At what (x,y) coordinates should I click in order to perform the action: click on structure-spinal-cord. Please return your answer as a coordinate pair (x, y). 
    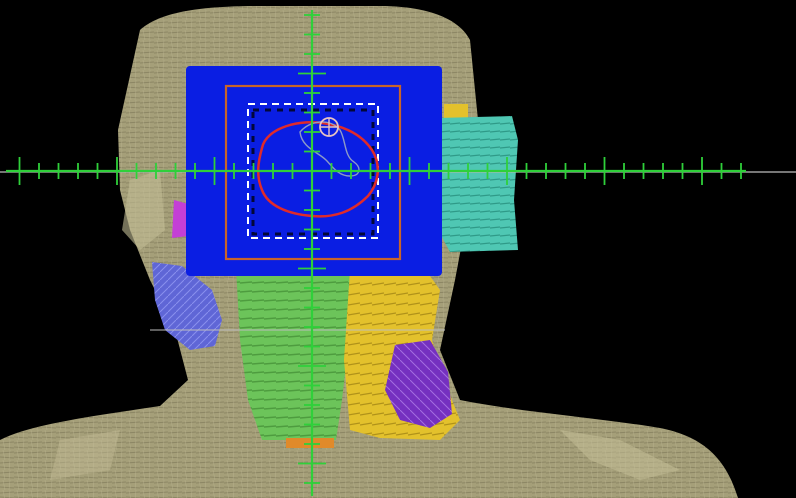
    Looking at the image, I should click on (296, 354).